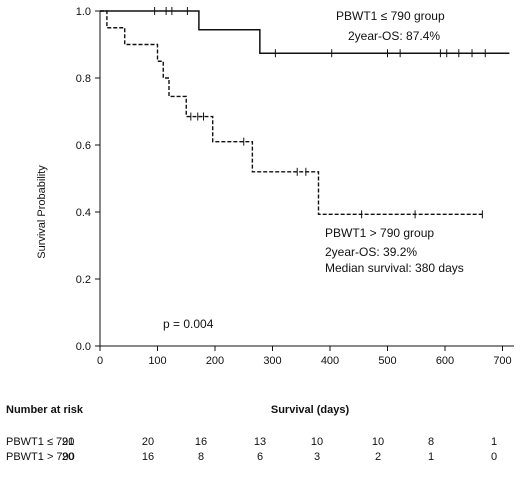 Image resolution: width=520 pixels, height=477 pixels. What do you see at coordinates (40, 457) in the screenshot?
I see `risk-row-label: PBWT1 > 790` at bounding box center [40, 457].